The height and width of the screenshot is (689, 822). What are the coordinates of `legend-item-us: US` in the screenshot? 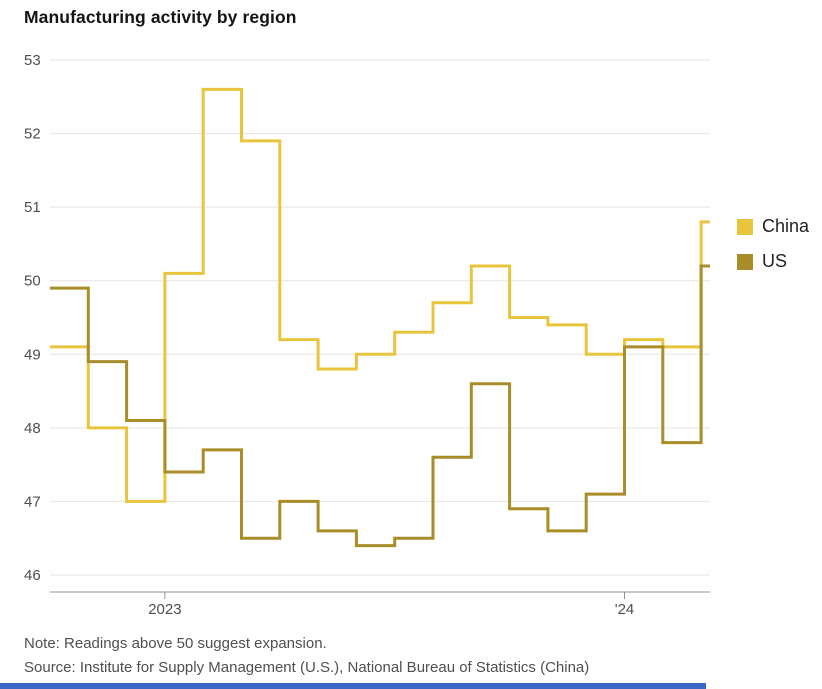 It's located at (773, 261).